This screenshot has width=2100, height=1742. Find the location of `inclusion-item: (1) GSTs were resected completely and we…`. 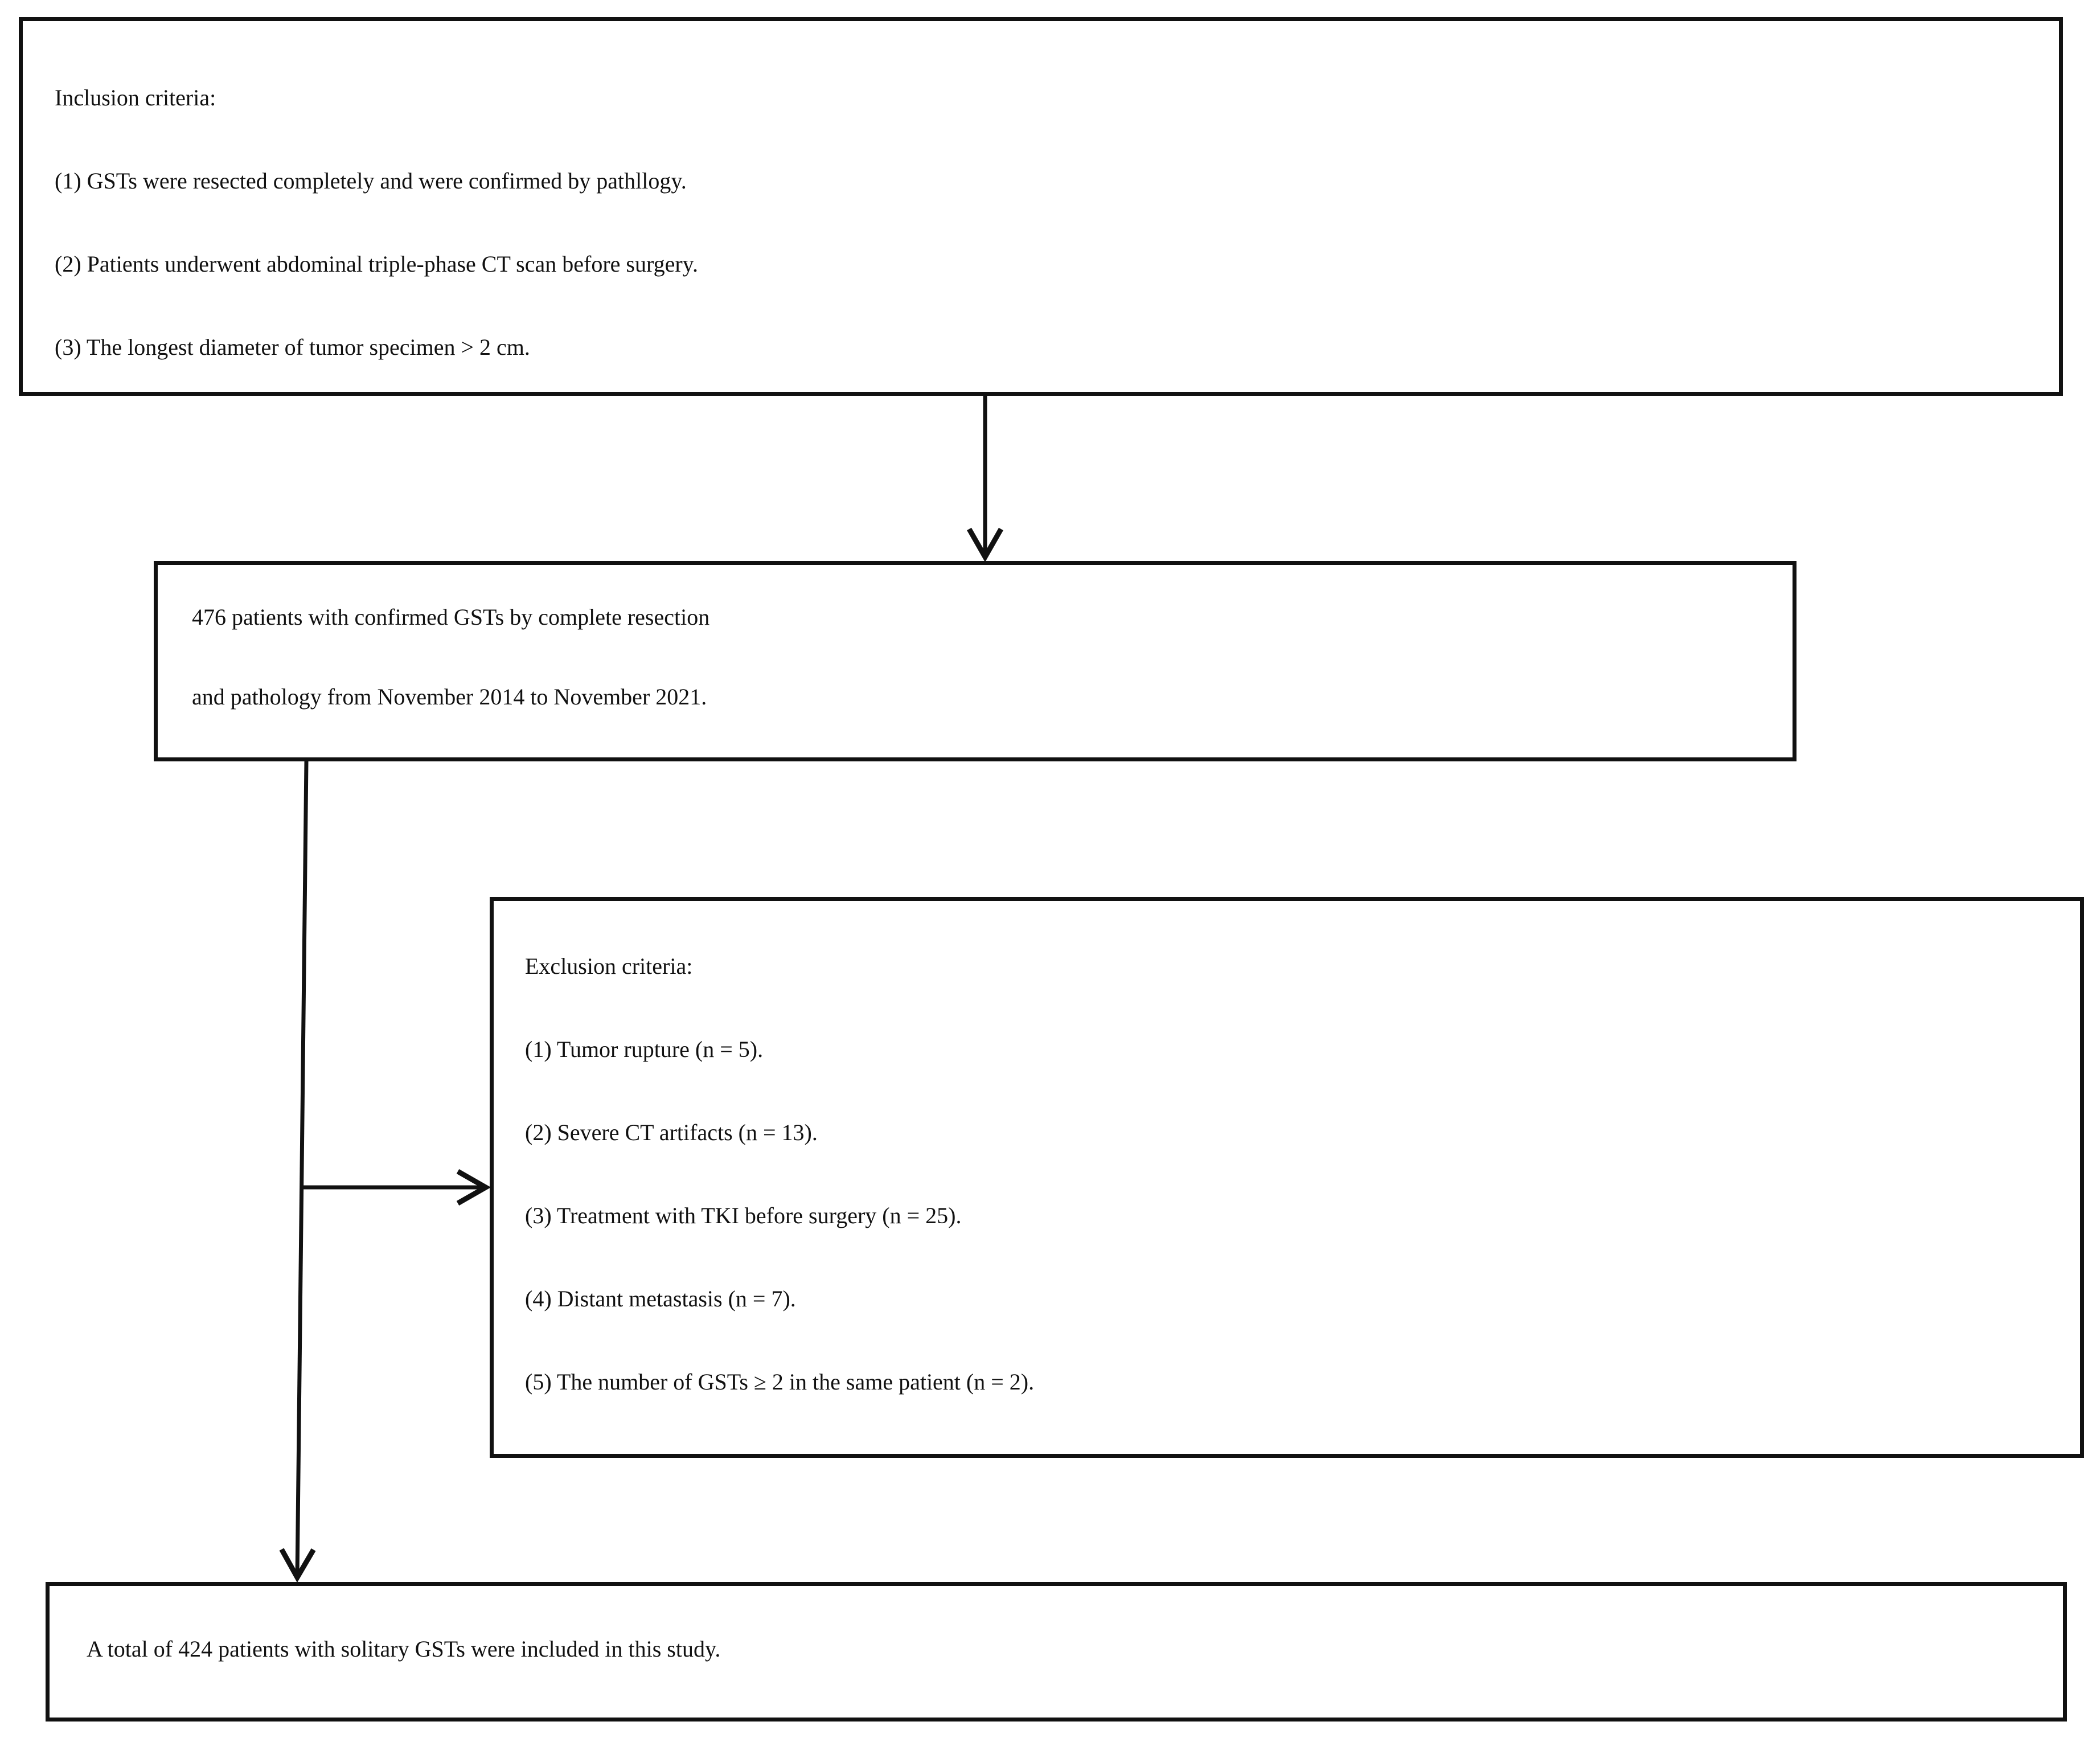

inclusion-item: (1) GSTs were resected completely and we… is located at coordinates (371, 181).